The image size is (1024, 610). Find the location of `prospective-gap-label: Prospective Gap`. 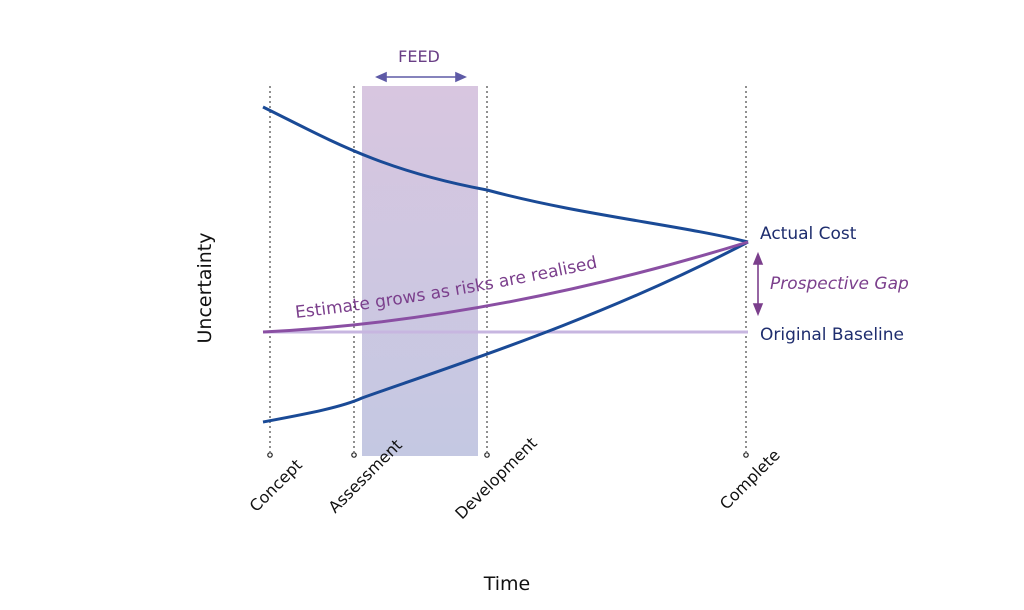

prospective-gap-label: Prospective Gap is located at coordinates (839, 284).